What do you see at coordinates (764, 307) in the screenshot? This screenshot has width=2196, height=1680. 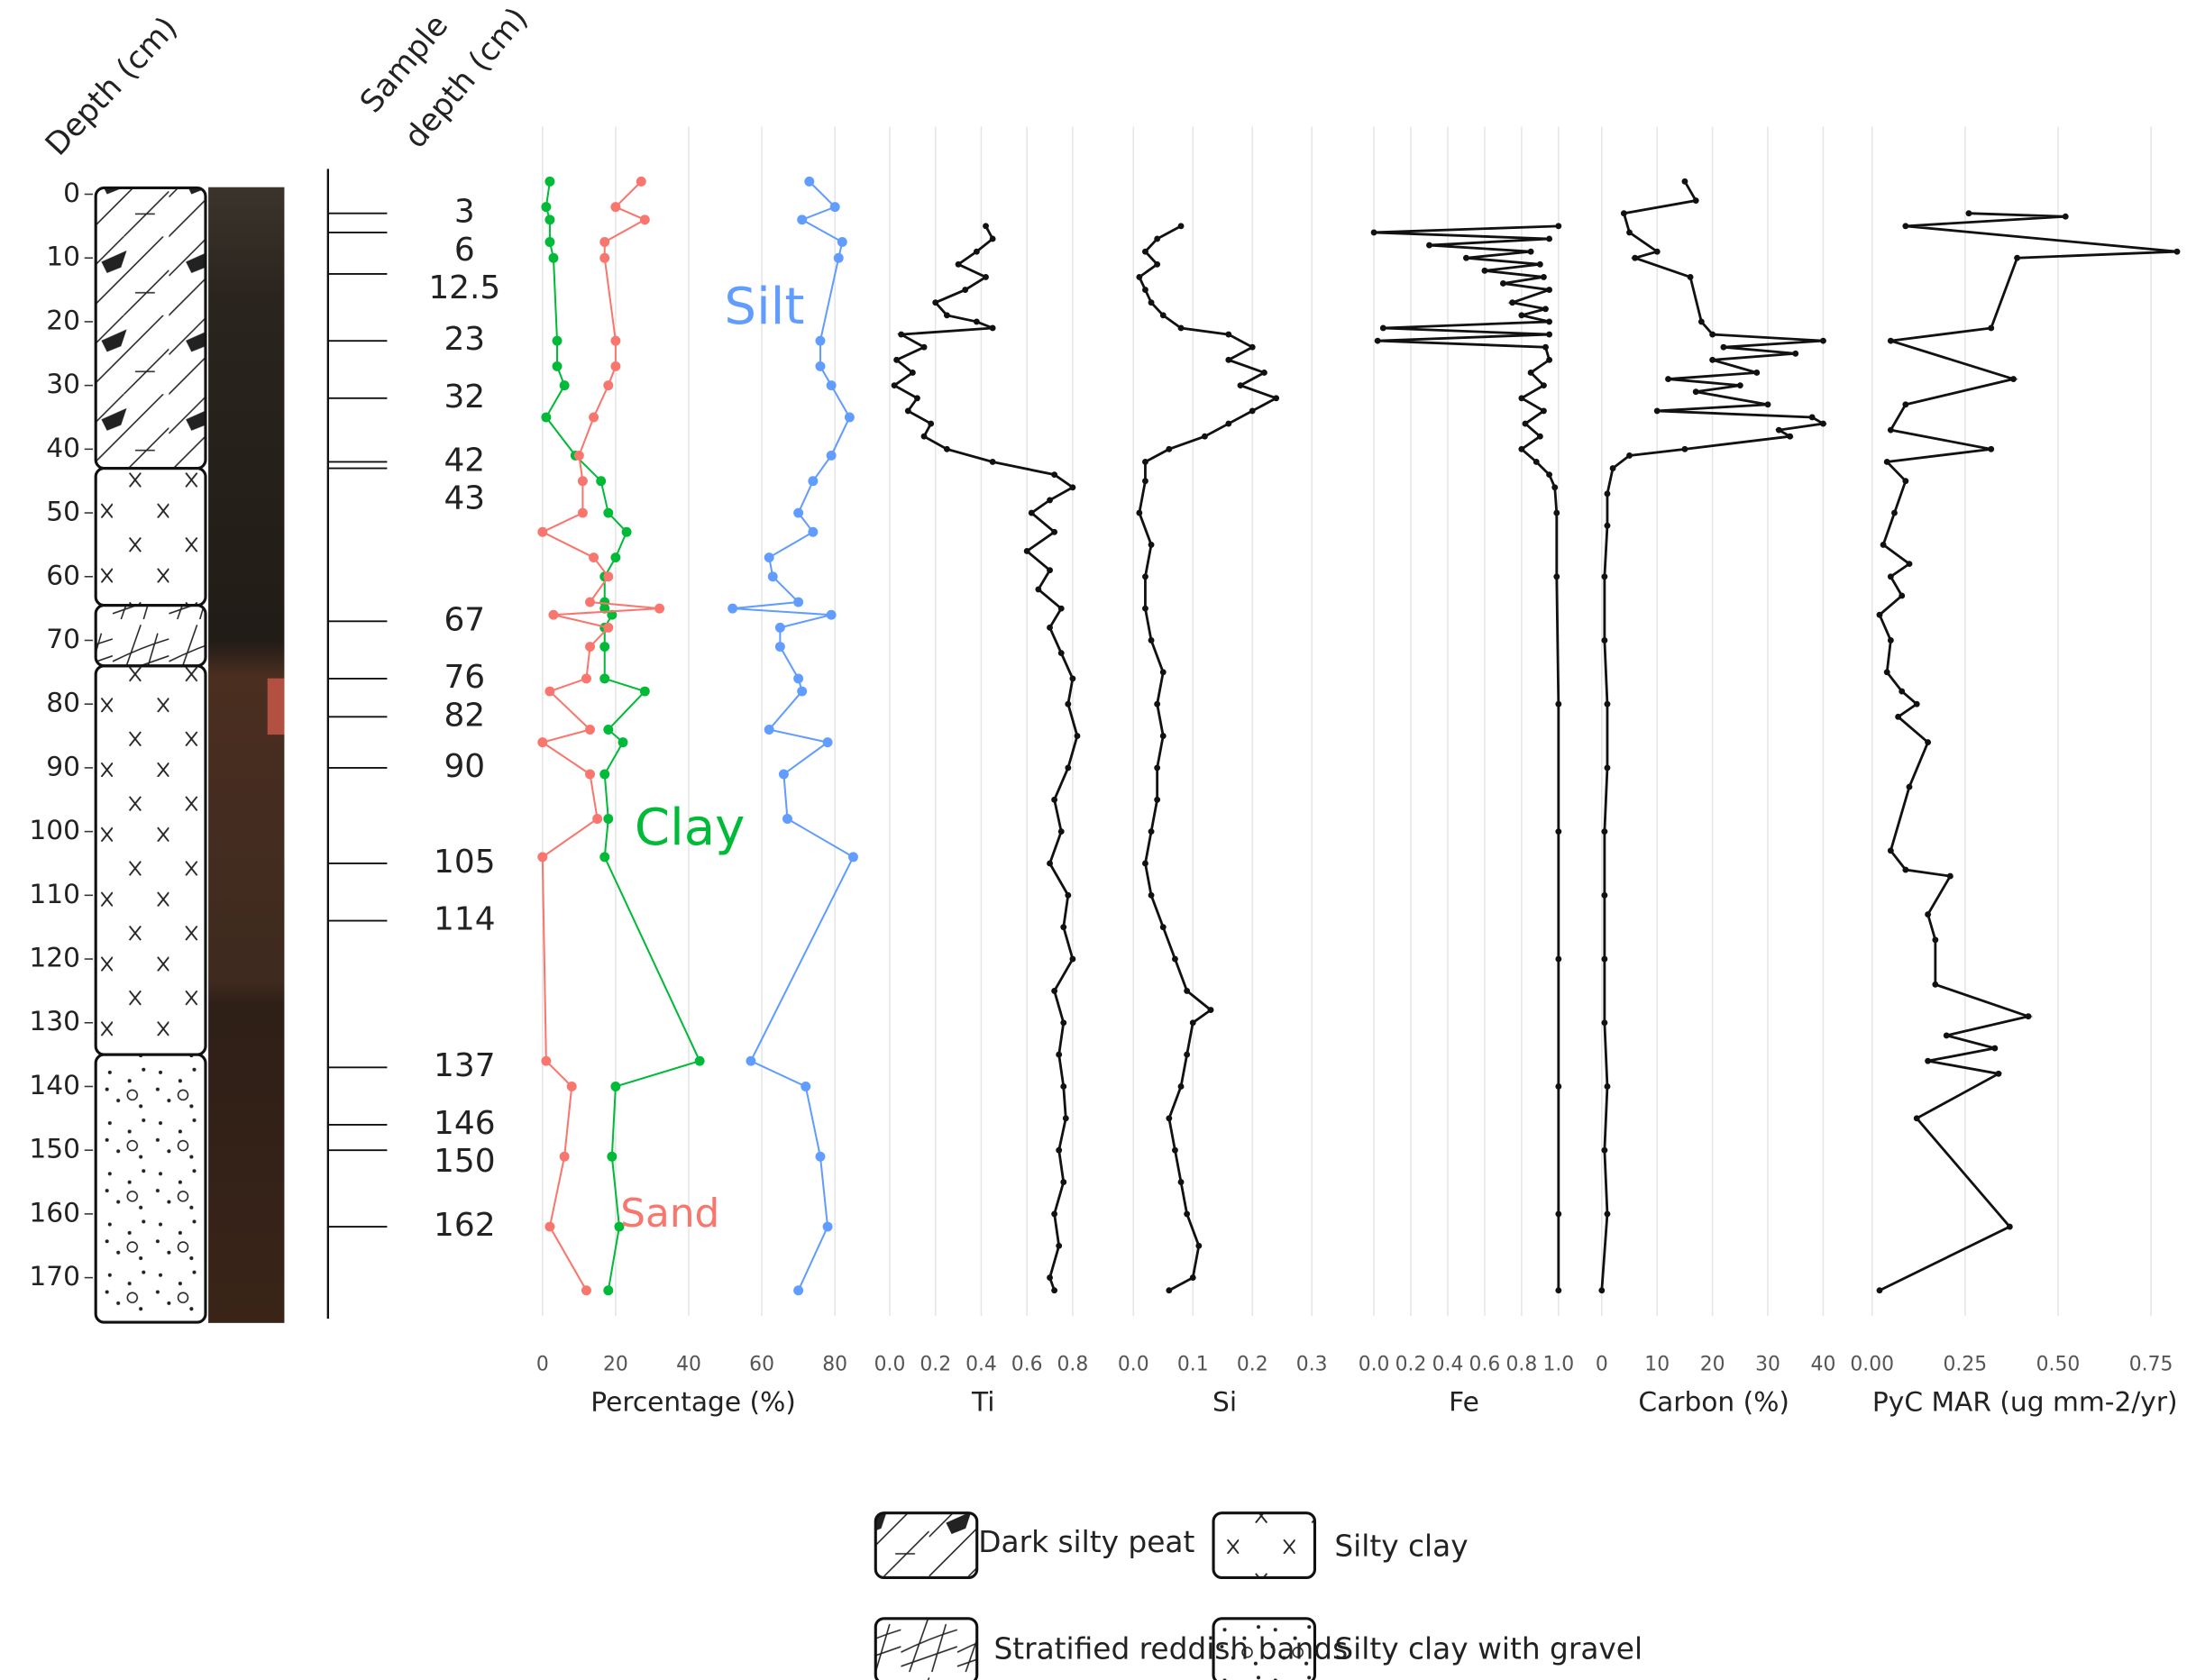 I see `series-label: Silt` at bounding box center [764, 307].